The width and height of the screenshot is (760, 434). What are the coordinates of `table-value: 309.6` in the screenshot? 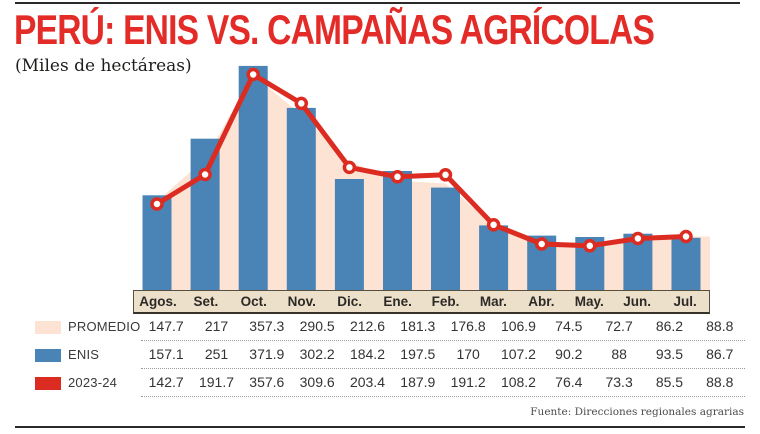 It's located at (317, 382).